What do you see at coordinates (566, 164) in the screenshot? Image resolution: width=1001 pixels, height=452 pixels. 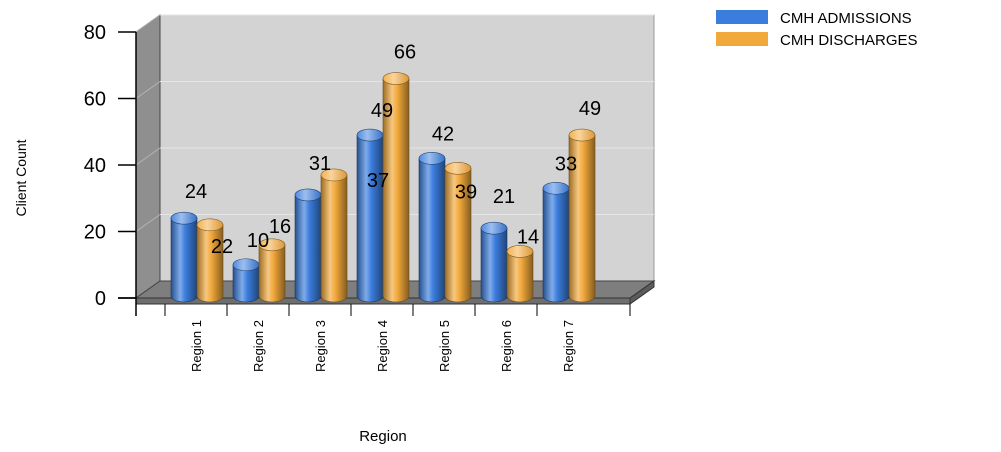 I see `data-label: 33` at bounding box center [566, 164].